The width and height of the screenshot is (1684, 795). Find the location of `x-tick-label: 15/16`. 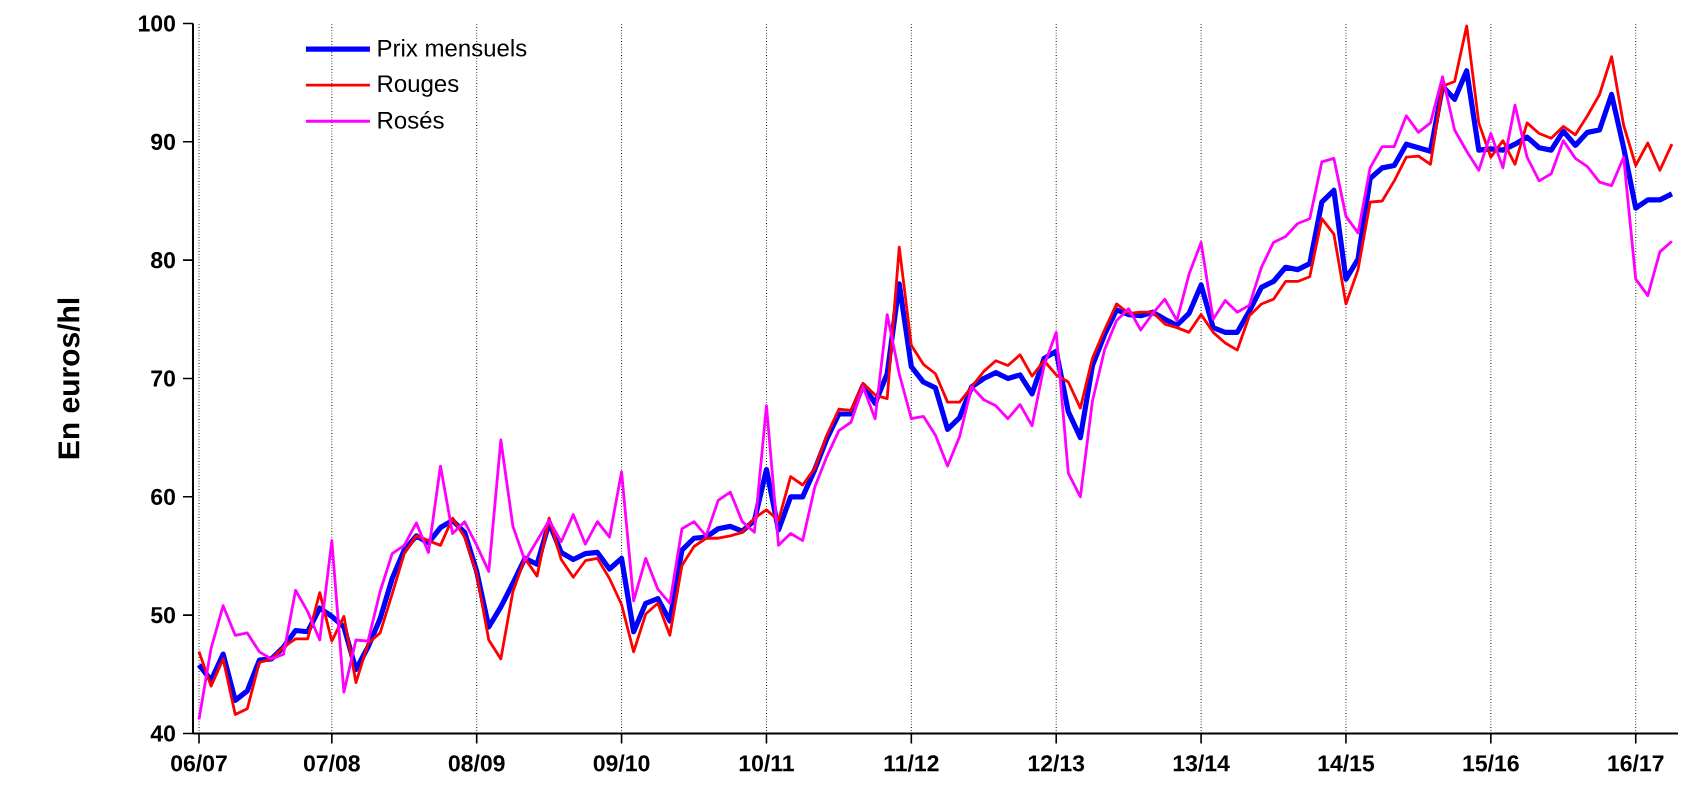

x-tick-label: 15/16 is located at coordinates (1491, 763).